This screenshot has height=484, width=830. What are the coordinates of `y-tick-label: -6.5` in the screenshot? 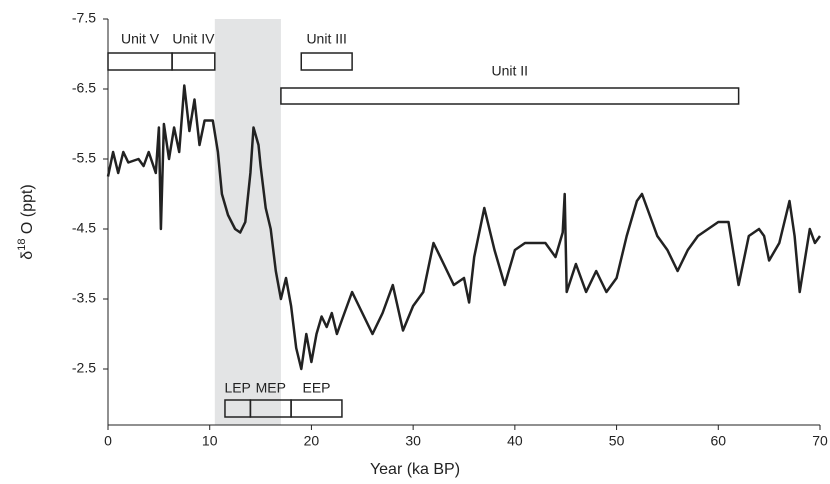 It's located at (84, 88).